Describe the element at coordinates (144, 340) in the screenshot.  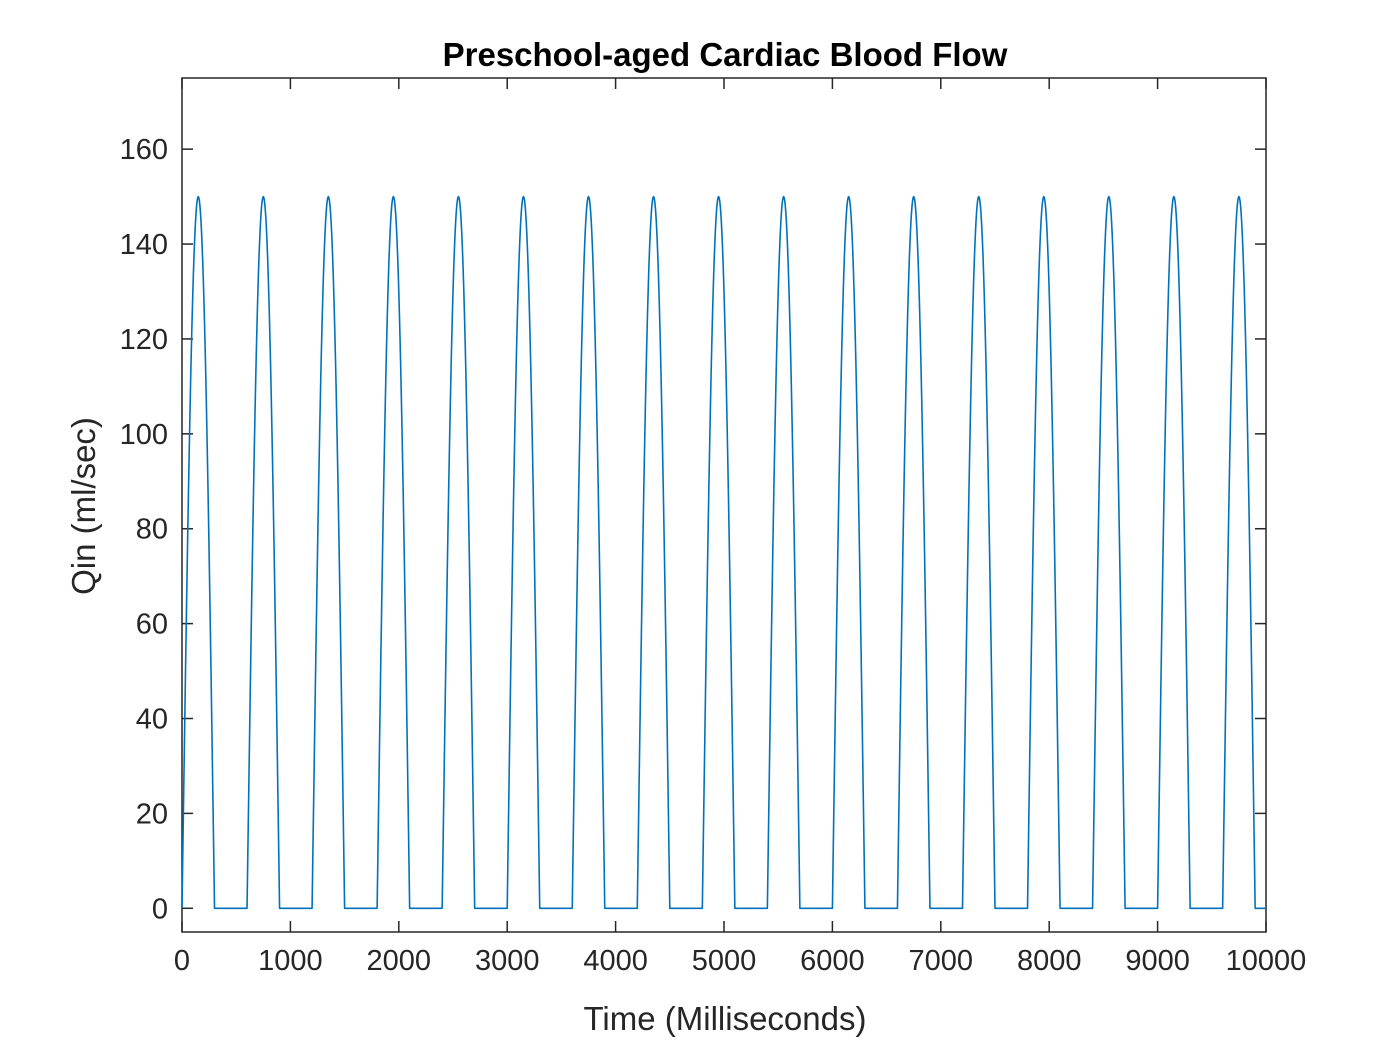
I see `y-tick-label: 120` at that location.